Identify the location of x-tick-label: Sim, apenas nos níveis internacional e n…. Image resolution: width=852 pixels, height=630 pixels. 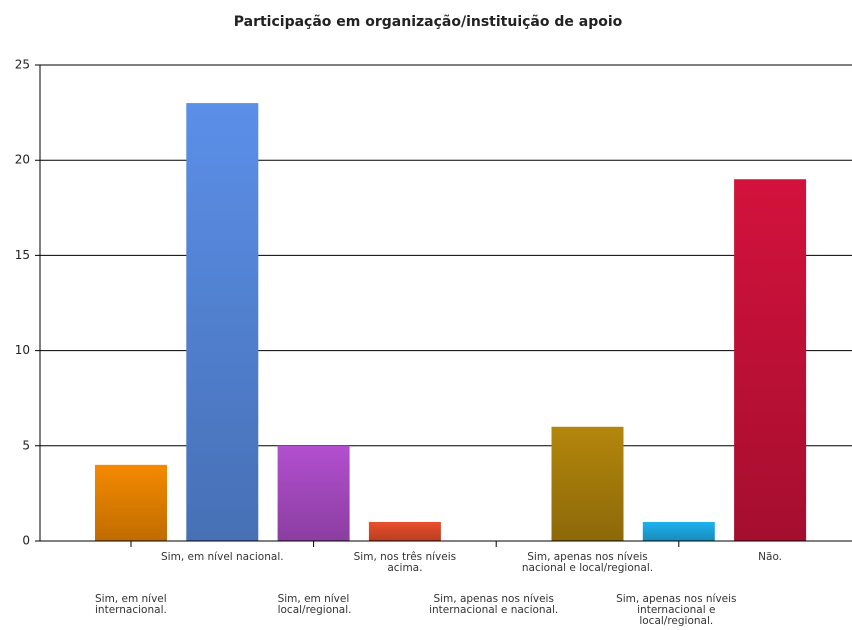
(494, 604).